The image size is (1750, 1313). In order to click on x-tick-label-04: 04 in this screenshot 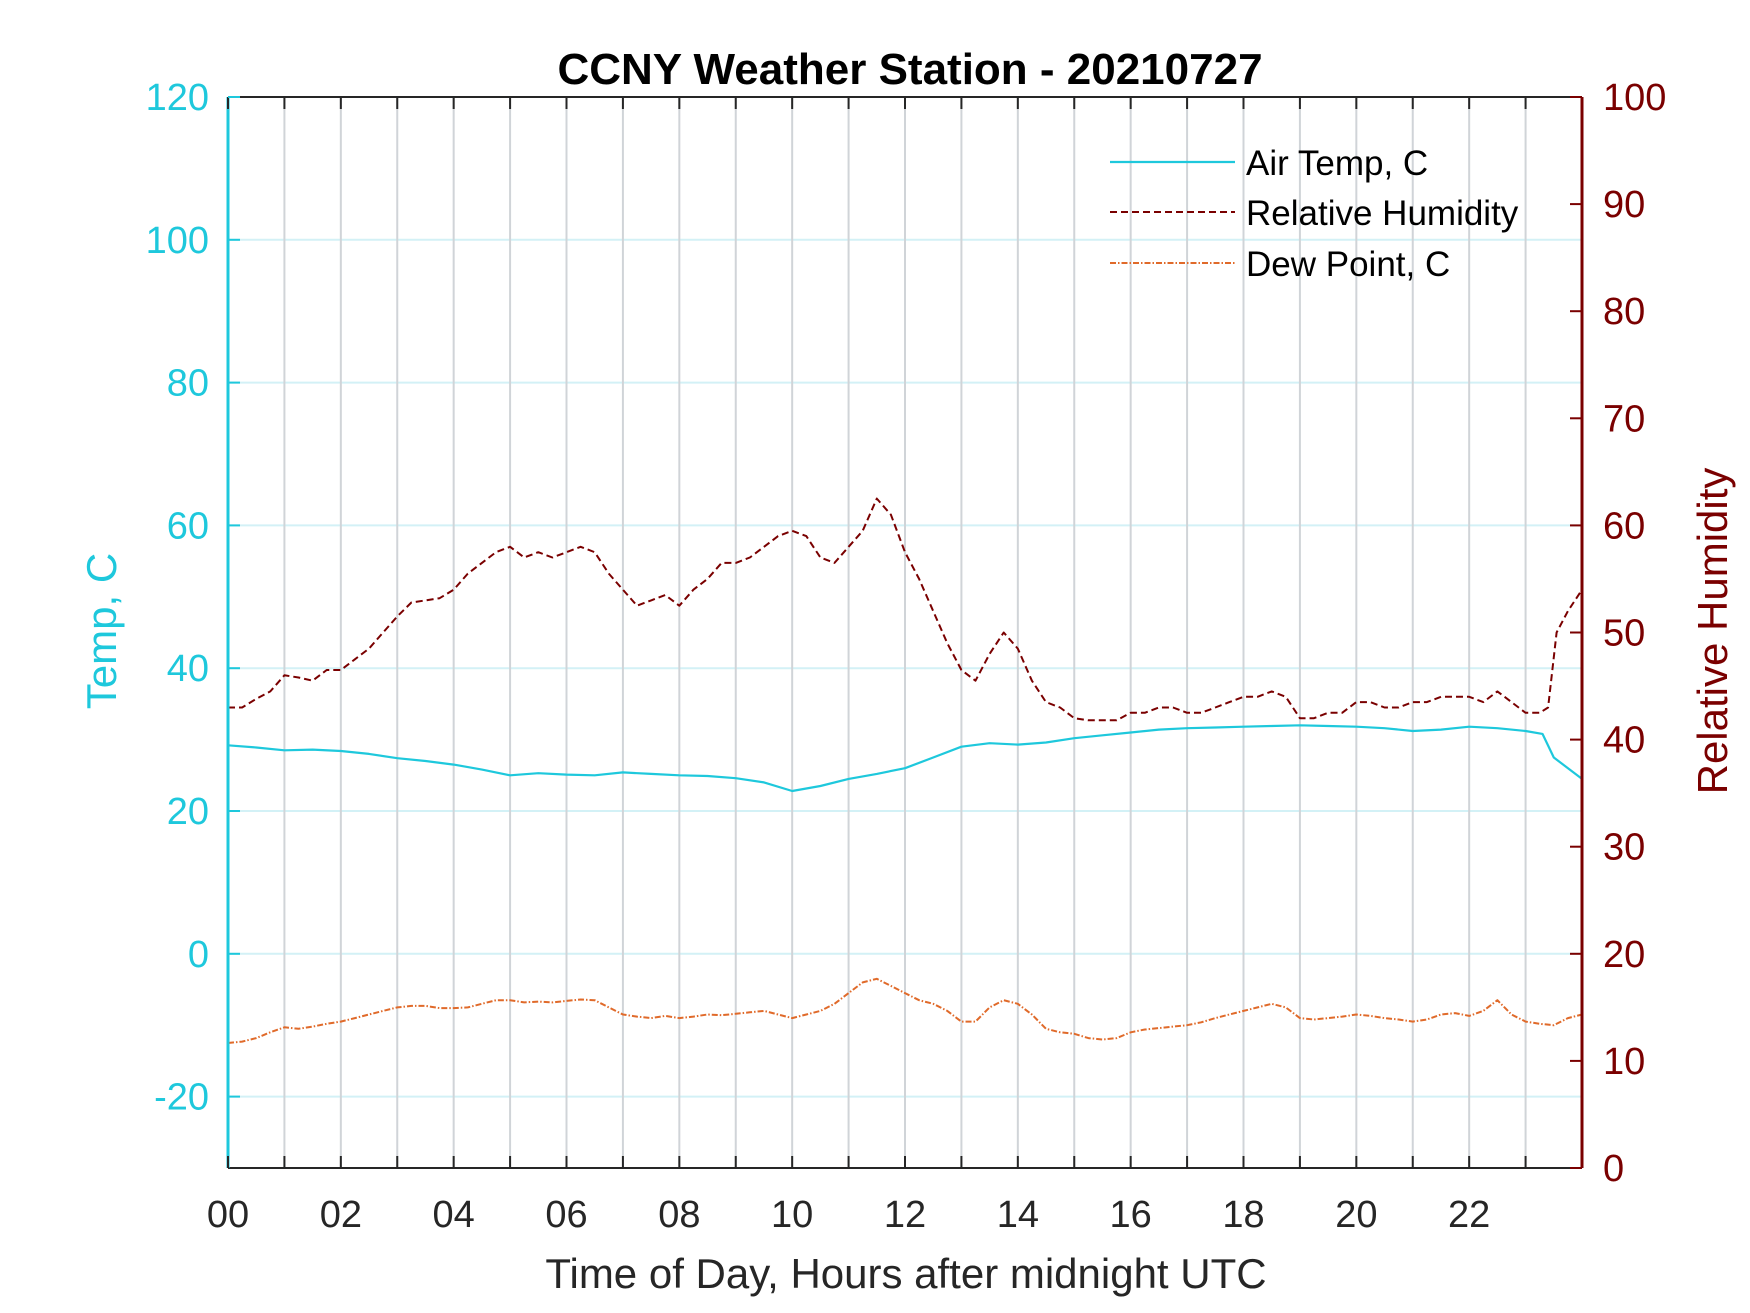, I will do `click(454, 1215)`.